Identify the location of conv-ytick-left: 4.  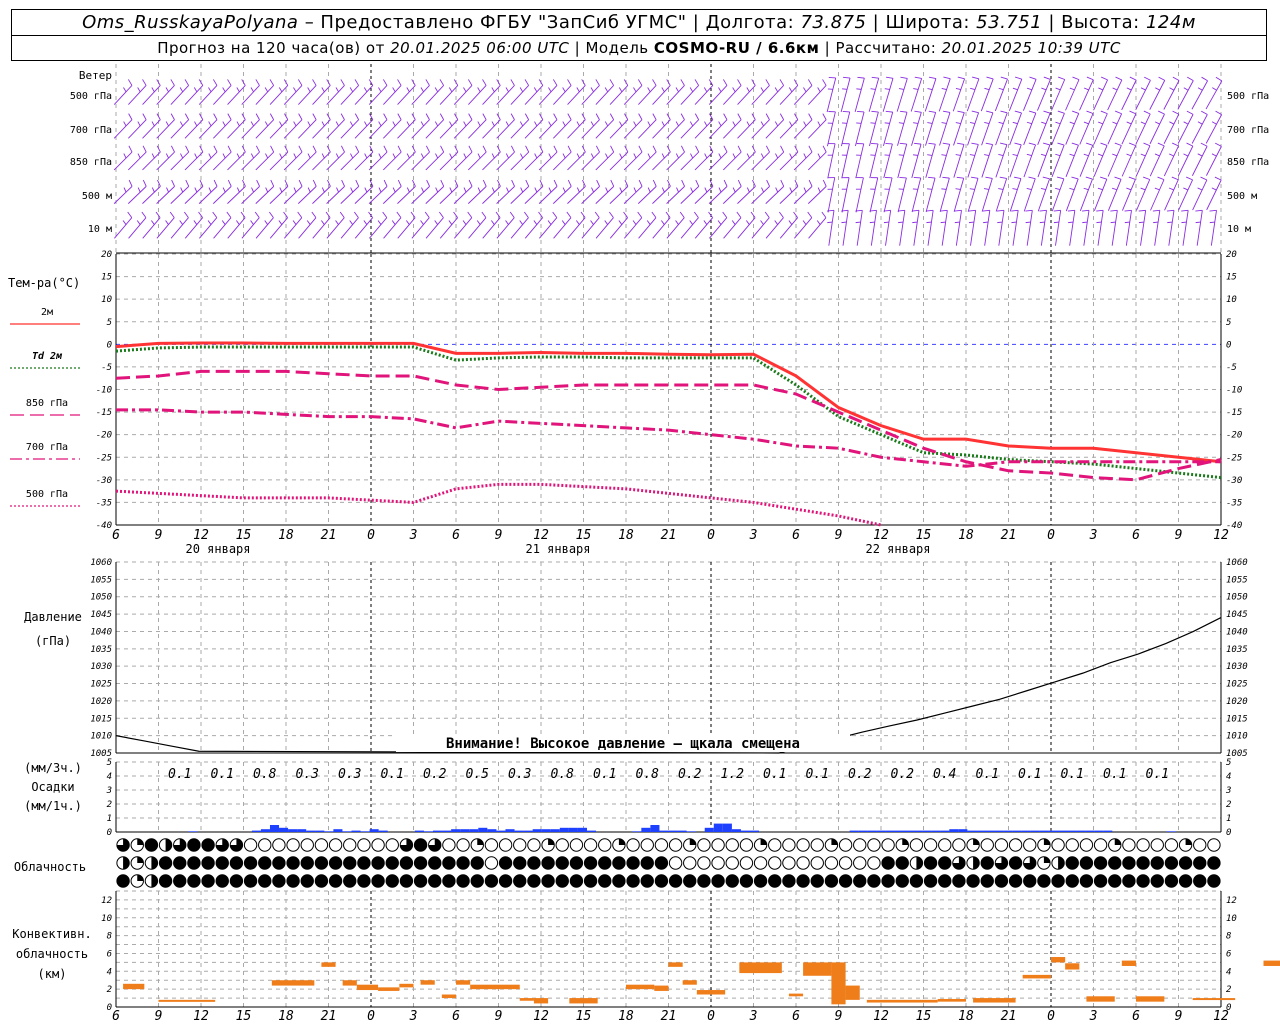
(109, 972).